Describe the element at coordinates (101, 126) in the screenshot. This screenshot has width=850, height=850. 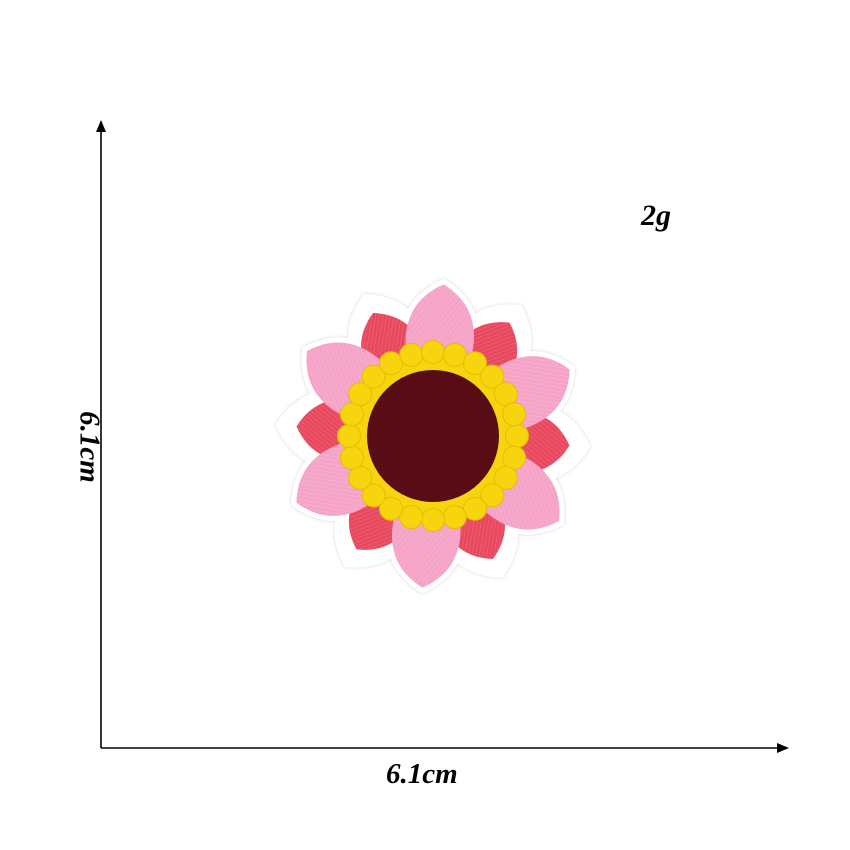
I see `up-arrow-icon` at that location.